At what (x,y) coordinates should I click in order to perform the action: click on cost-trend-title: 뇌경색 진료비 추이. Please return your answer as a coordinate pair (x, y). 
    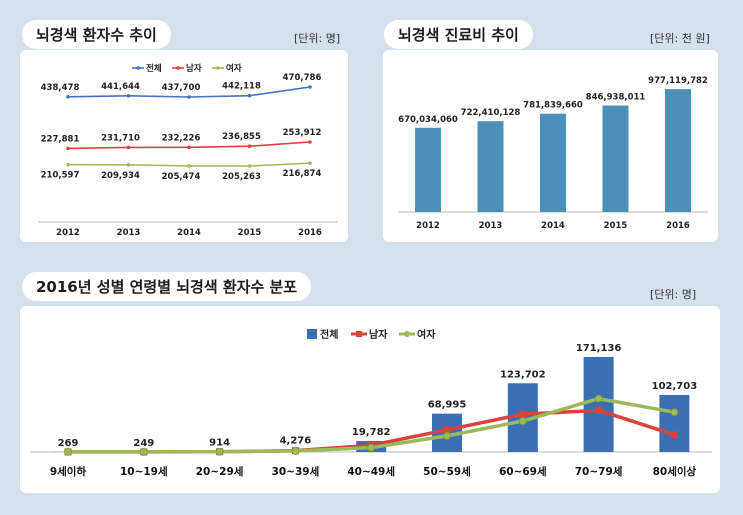
    Looking at the image, I should click on (458, 34).